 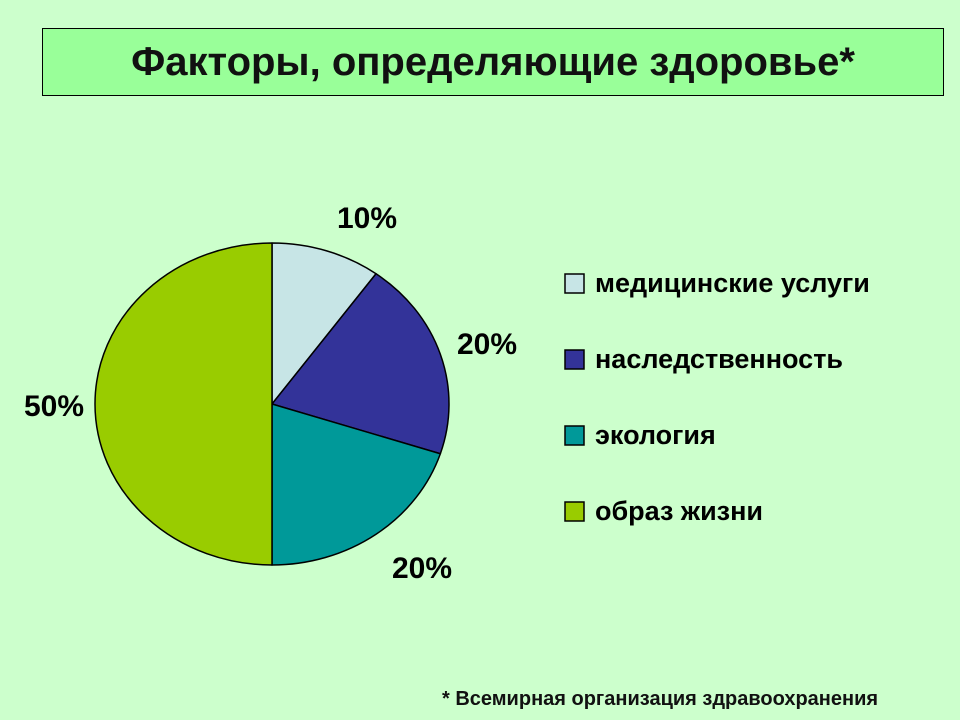 I want to click on legend-label-экология: экология, so click(x=655, y=435).